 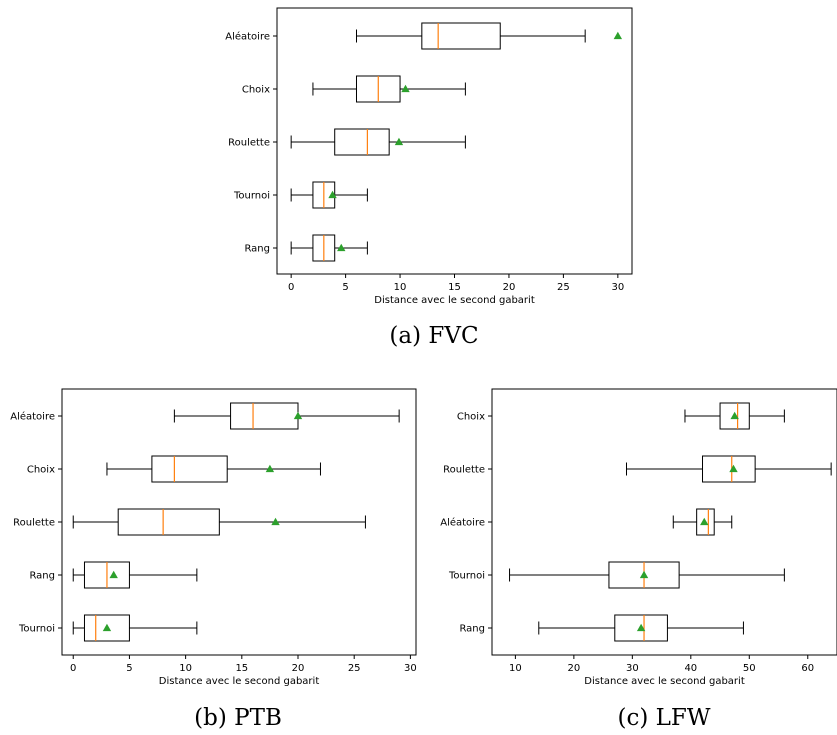 I want to click on x-tick-label: 60, so click(x=807, y=668).